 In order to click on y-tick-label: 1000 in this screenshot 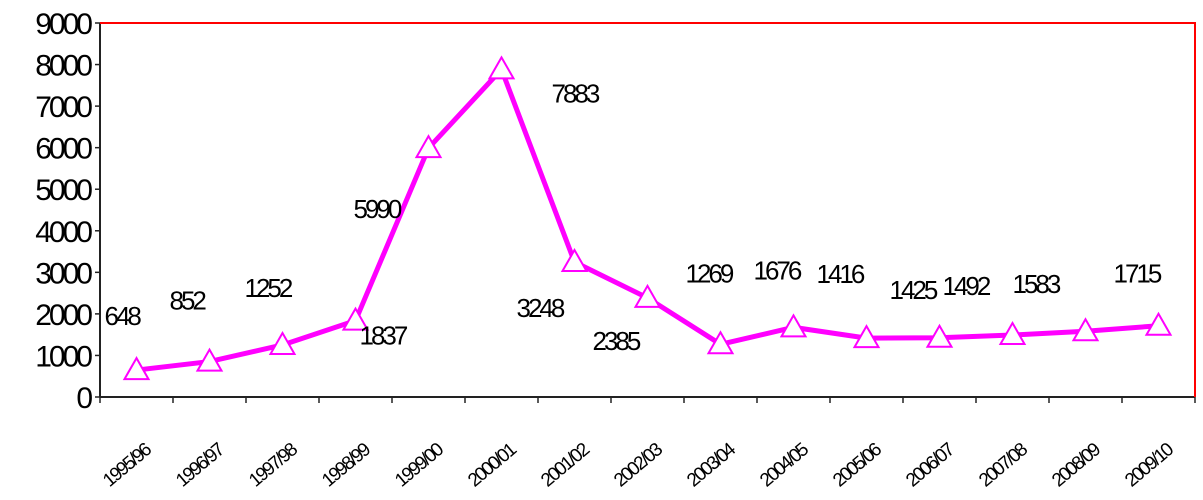, I will do `click(63, 356)`.